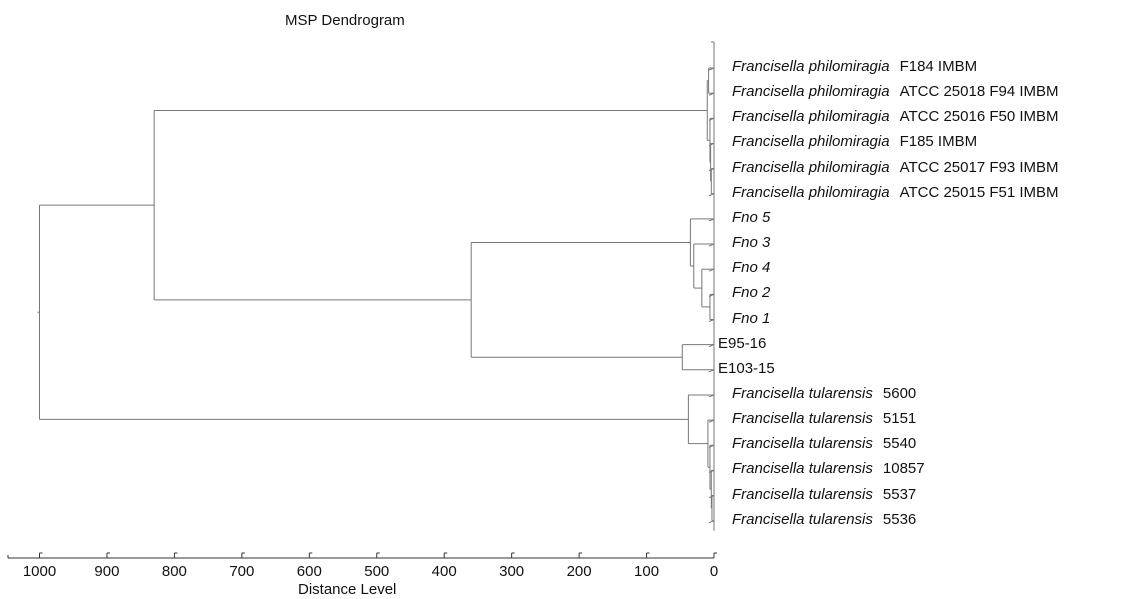  What do you see at coordinates (345, 20) in the screenshot?
I see `chart-title: MSP Dendrogram` at bounding box center [345, 20].